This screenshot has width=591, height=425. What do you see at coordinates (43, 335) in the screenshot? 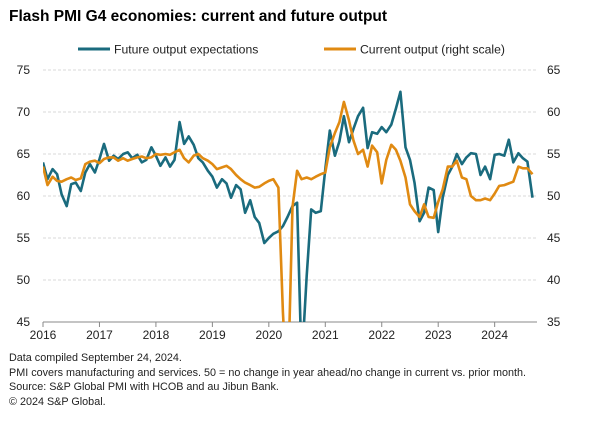
I see `x-tick-label: 2016` at bounding box center [43, 335].